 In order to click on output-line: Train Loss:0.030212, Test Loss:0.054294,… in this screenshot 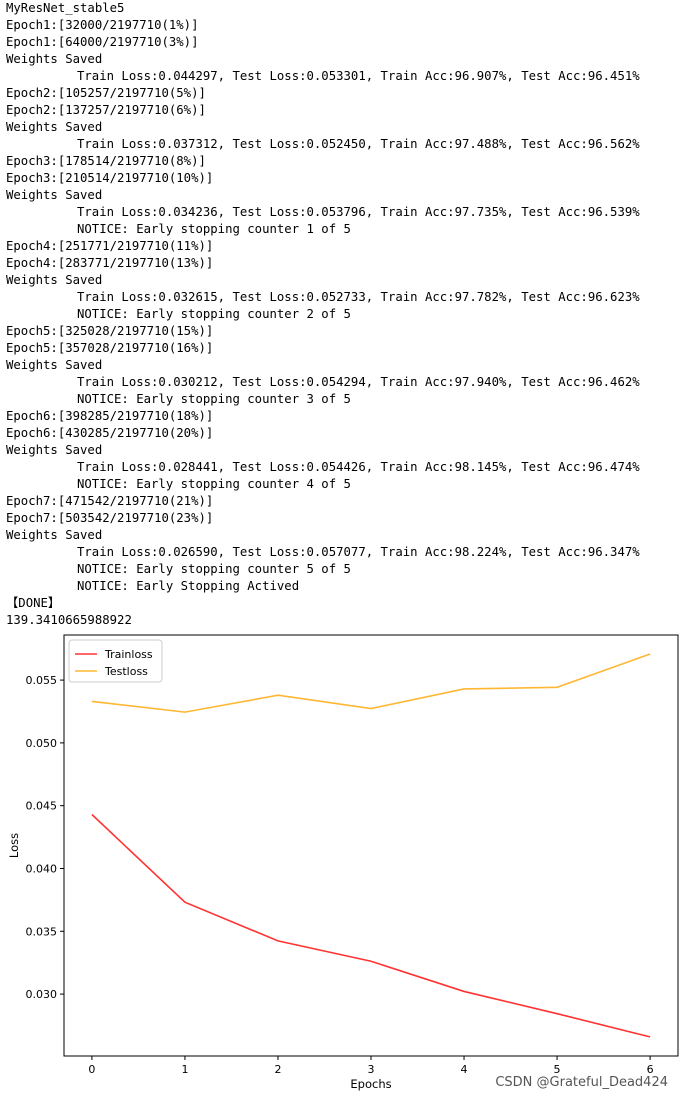, I will do `click(358, 382)`.